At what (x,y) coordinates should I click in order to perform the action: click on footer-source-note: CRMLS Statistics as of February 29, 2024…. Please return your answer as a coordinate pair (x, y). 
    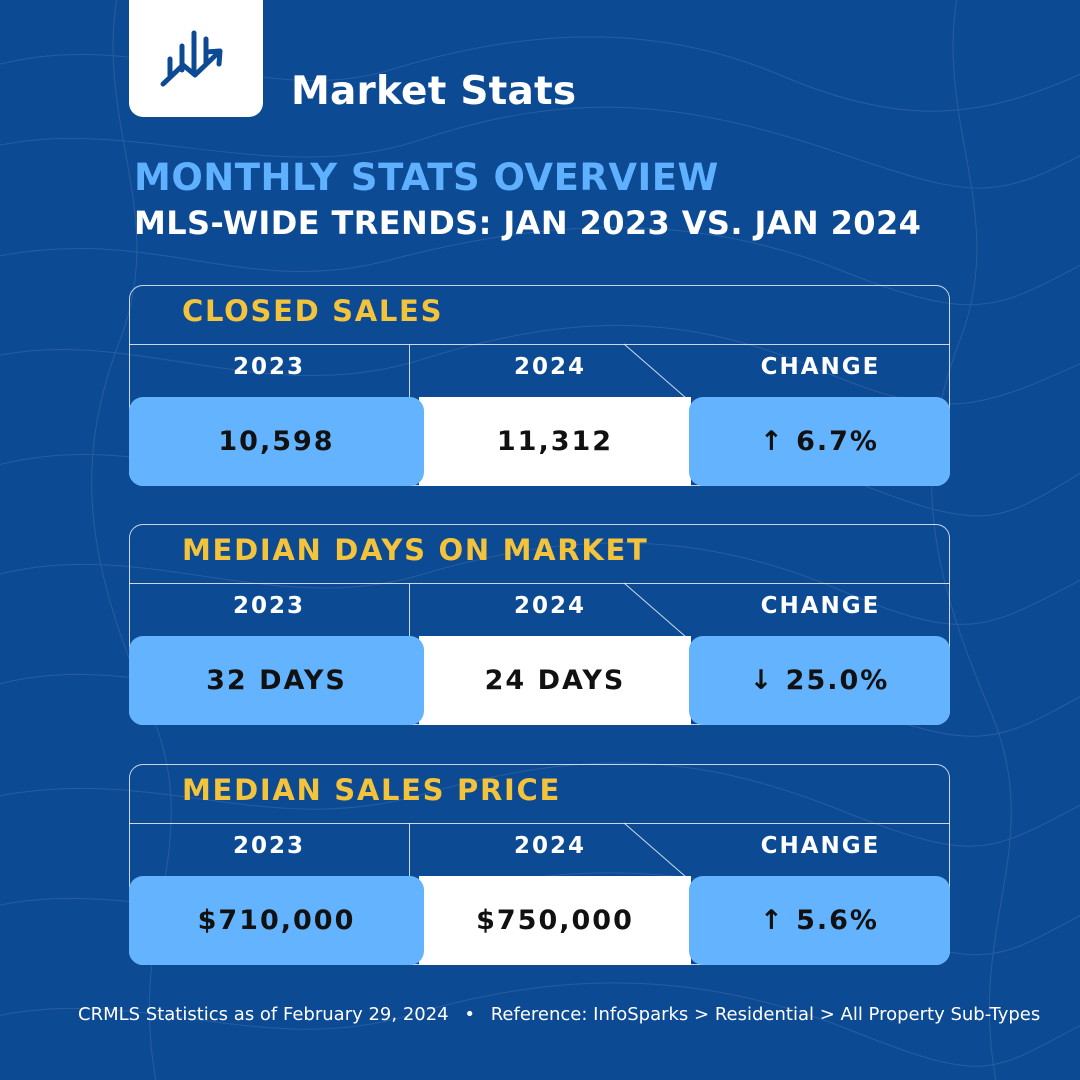
    Looking at the image, I should click on (559, 1015).